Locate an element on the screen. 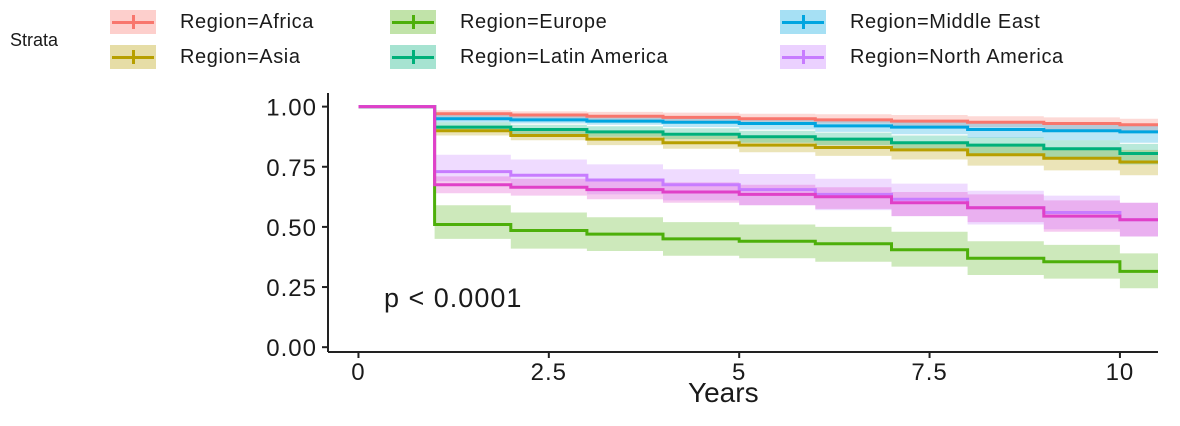 The width and height of the screenshot is (1180, 426). legend-item: Region=Asia is located at coordinates (204, 57).